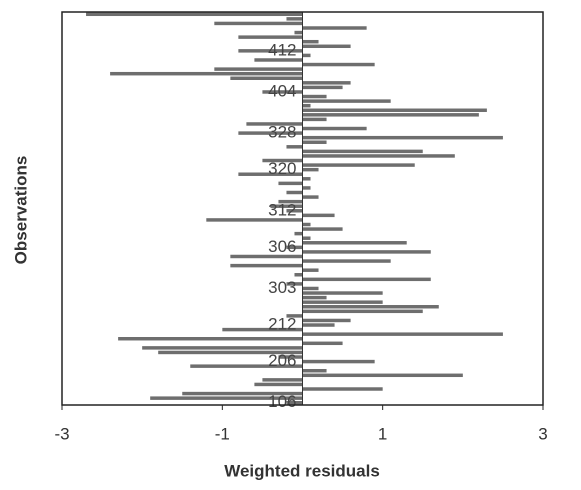  I want to click on y-tick-label: 412, so click(282, 49).